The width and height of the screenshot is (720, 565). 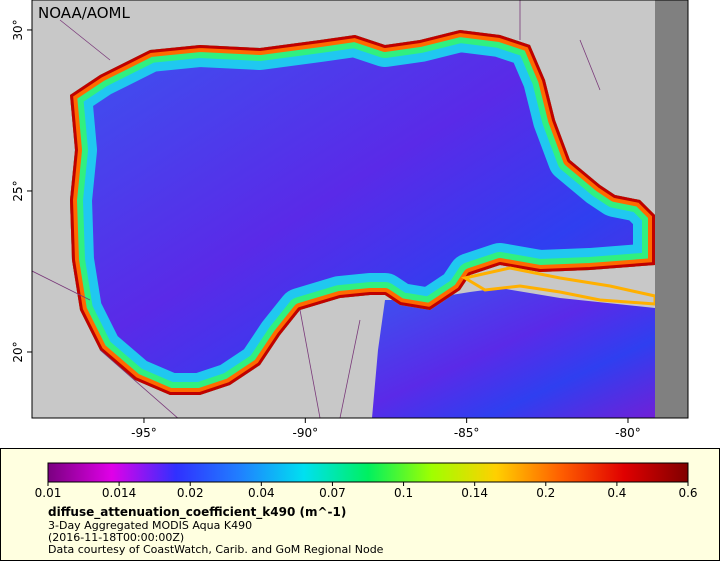 What do you see at coordinates (467, 433) in the screenshot?
I see `x-tick-label: -85°` at bounding box center [467, 433].